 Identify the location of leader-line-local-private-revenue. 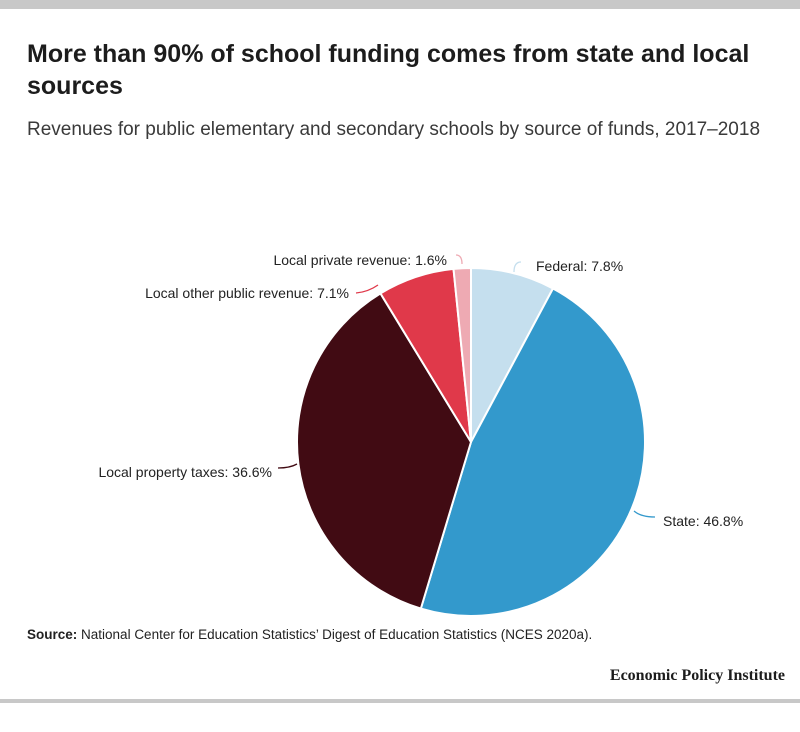
(459, 259).